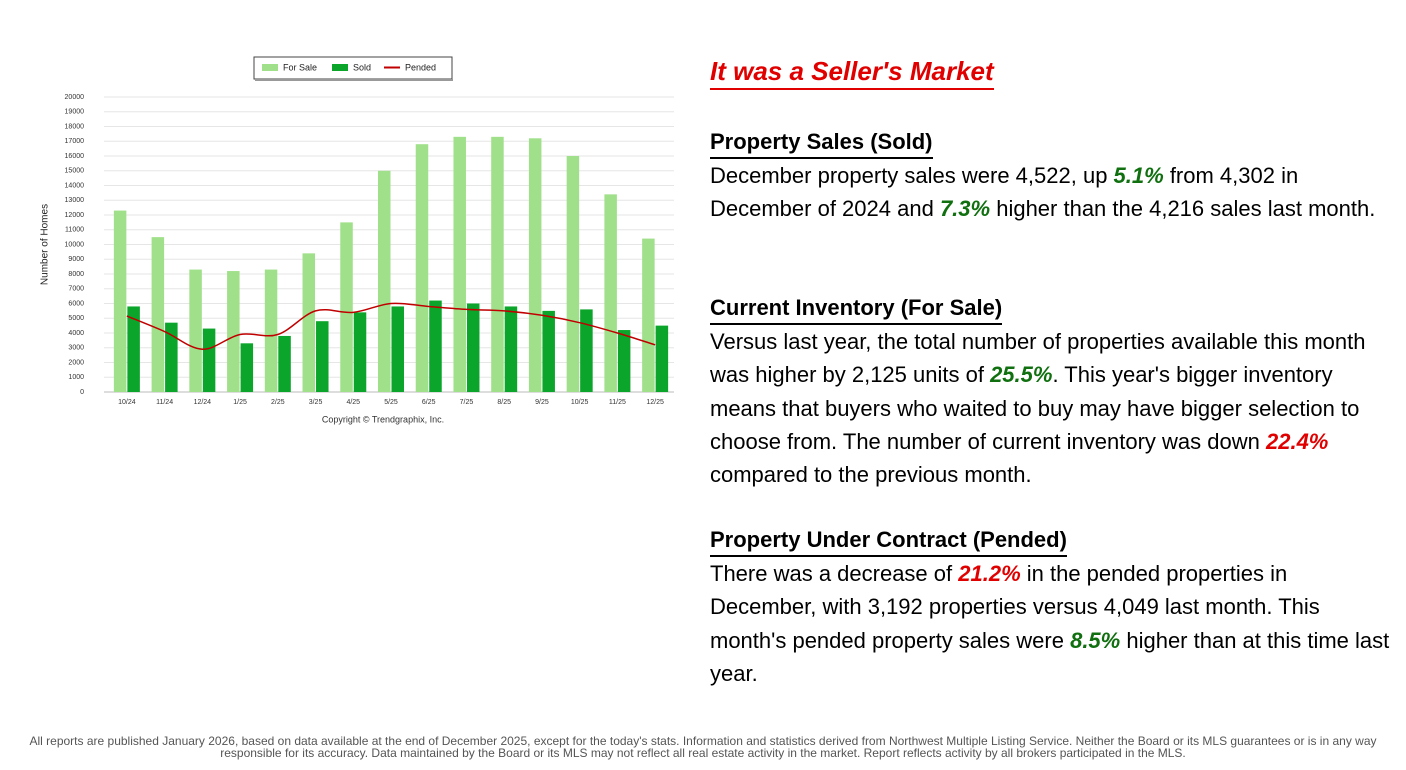  I want to click on x-tick-label: 2/25, so click(278, 402).